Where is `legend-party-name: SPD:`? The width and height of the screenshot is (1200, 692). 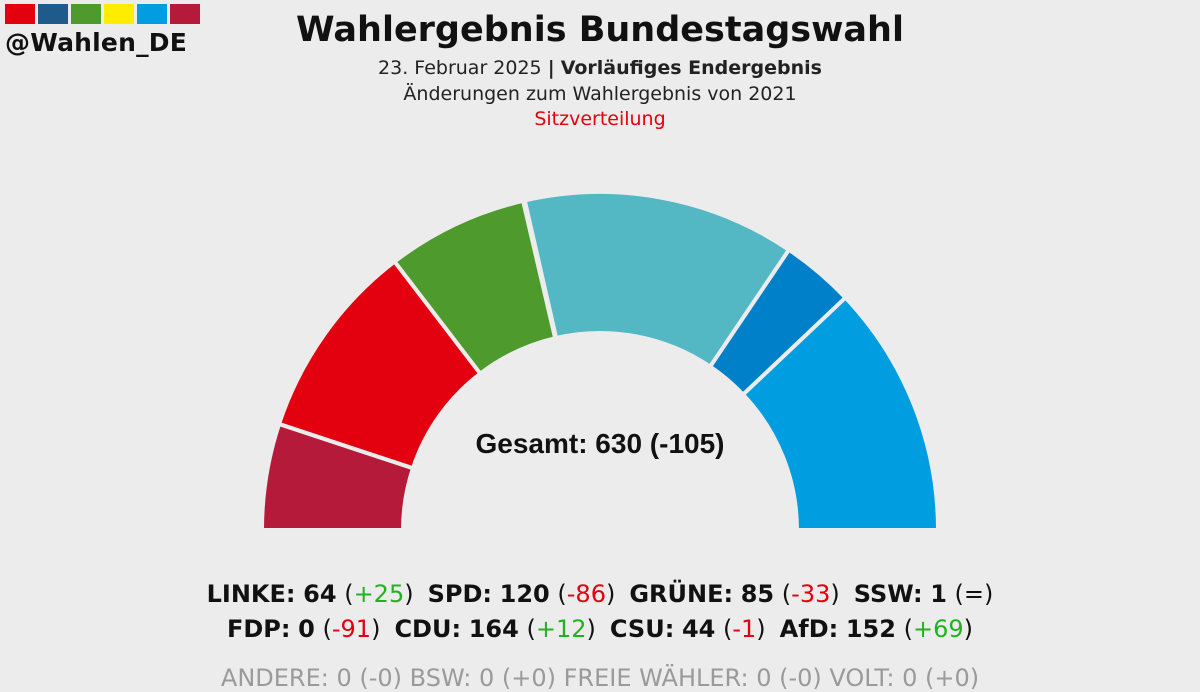 legend-party-name: SPD: is located at coordinates (459, 594).